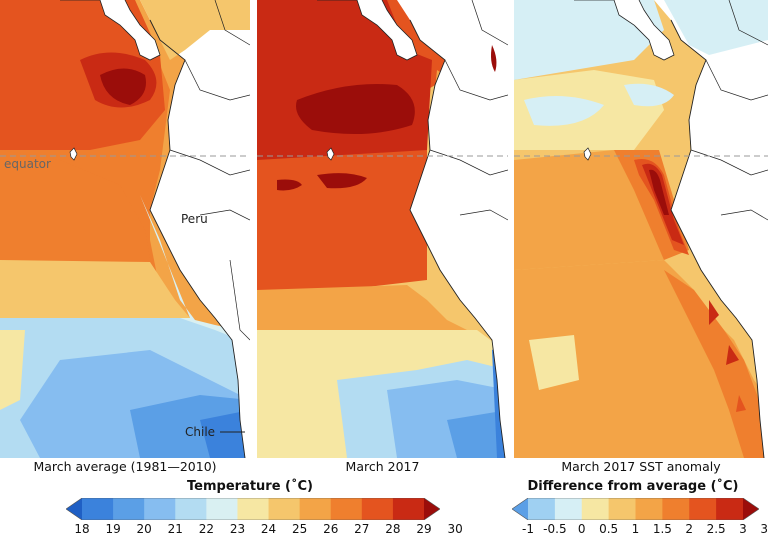 The height and width of the screenshot is (545, 768). What do you see at coordinates (125, 466) in the screenshot?
I see `caption-march-average: March average (1981—2010)` at bounding box center [125, 466].